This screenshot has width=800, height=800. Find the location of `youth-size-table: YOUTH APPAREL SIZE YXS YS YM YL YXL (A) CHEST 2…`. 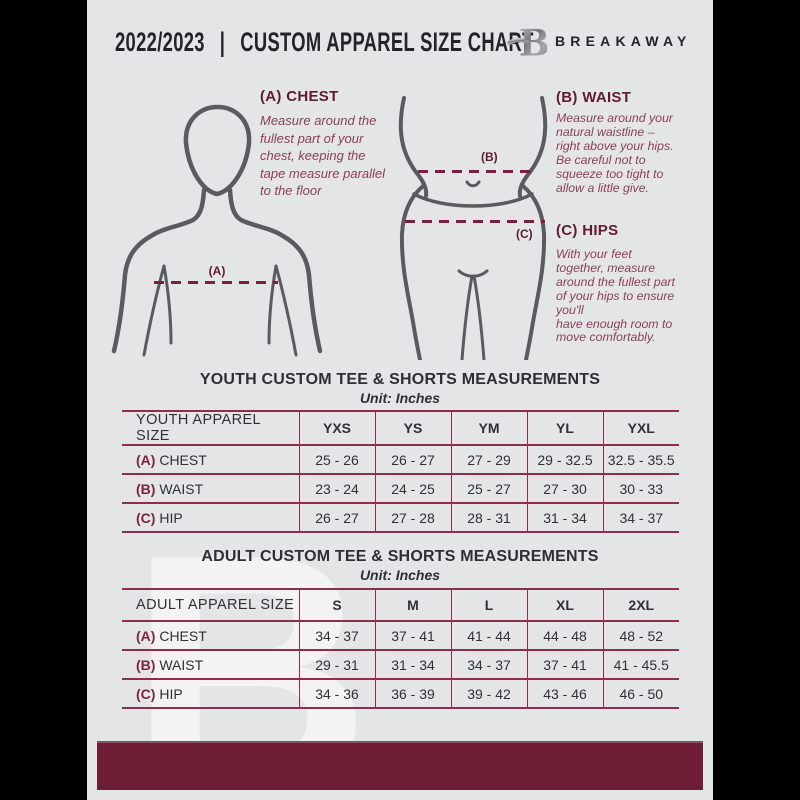

youth-size-table: YOUTH APPAREL SIZE YXS YS YM YL YXL (A) CHEST 2… is located at coordinates (400, 471).